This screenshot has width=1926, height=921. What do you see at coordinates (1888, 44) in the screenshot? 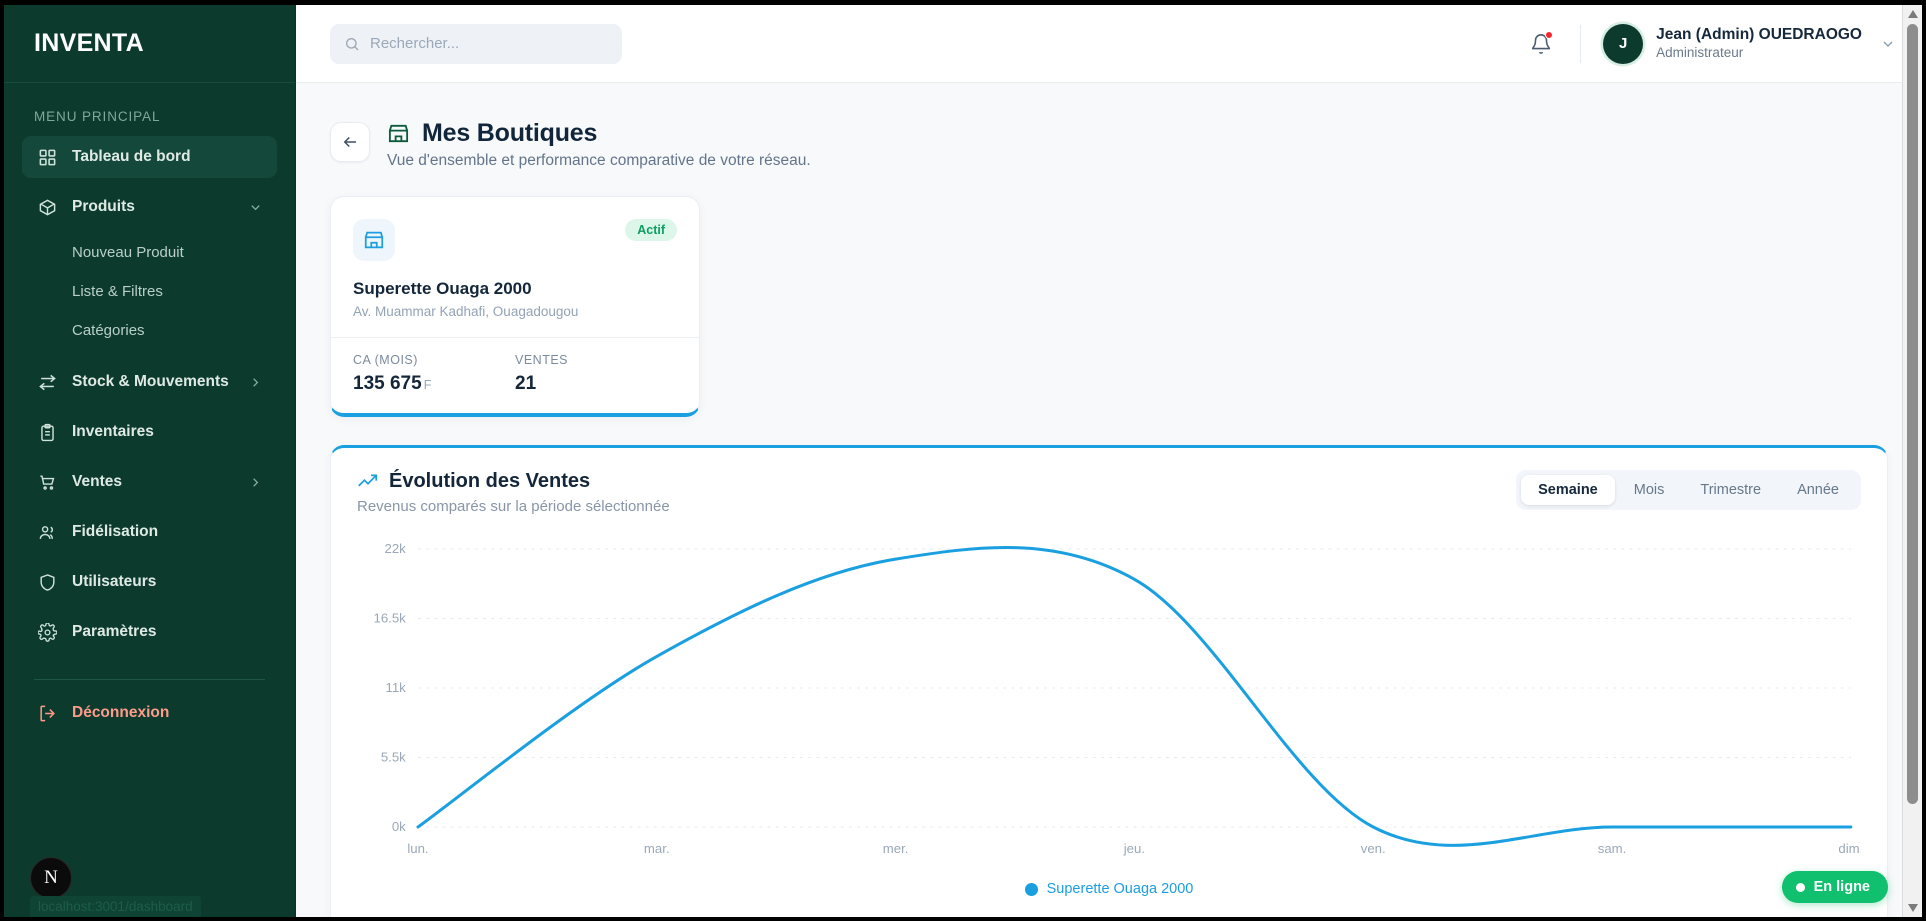
I see `chevron-down-icon` at bounding box center [1888, 44].